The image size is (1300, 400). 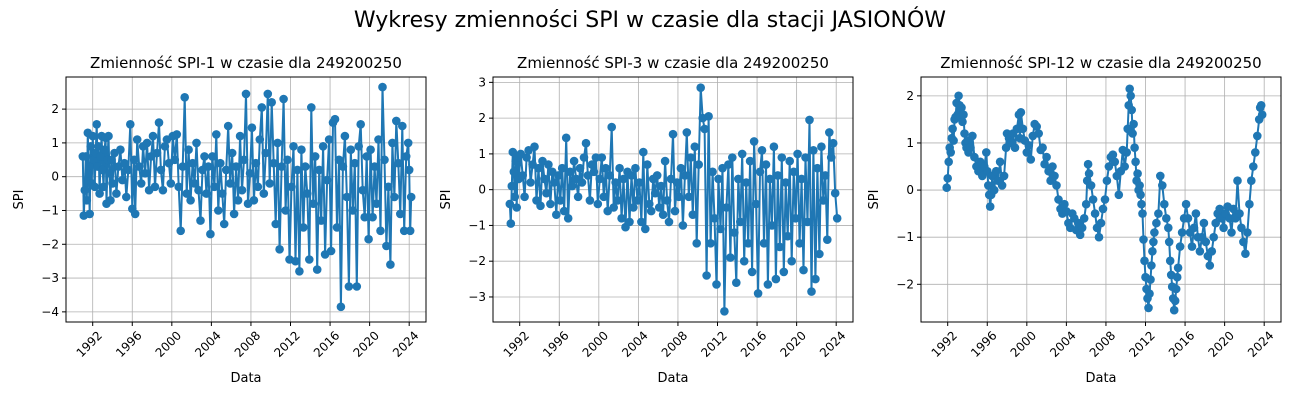 I want to click on x-tick-label: 1996, so click(x=983, y=343).